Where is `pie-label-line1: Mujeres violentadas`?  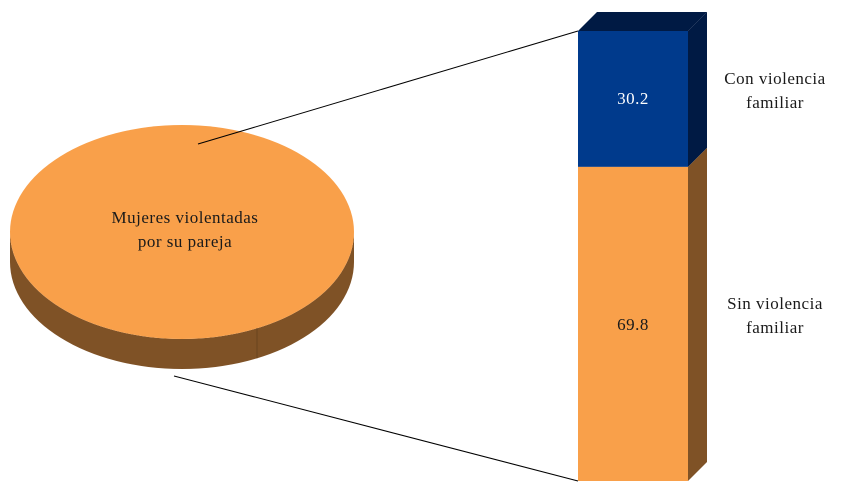
pie-label-line1: Mujeres violentadas is located at coordinates (185, 217).